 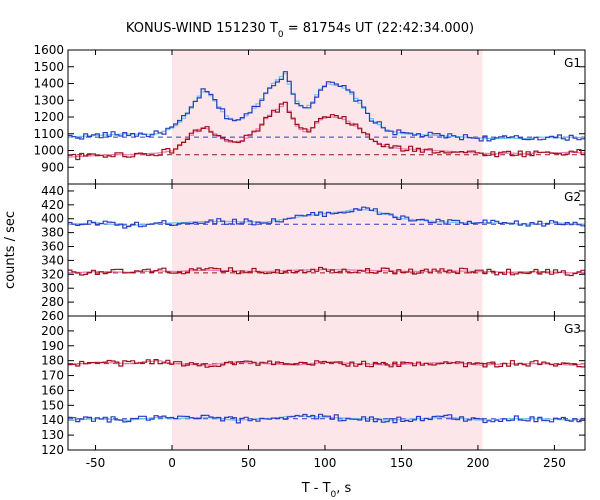 What do you see at coordinates (52, 288) in the screenshot?
I see `y-tick-label: 300` at bounding box center [52, 288].